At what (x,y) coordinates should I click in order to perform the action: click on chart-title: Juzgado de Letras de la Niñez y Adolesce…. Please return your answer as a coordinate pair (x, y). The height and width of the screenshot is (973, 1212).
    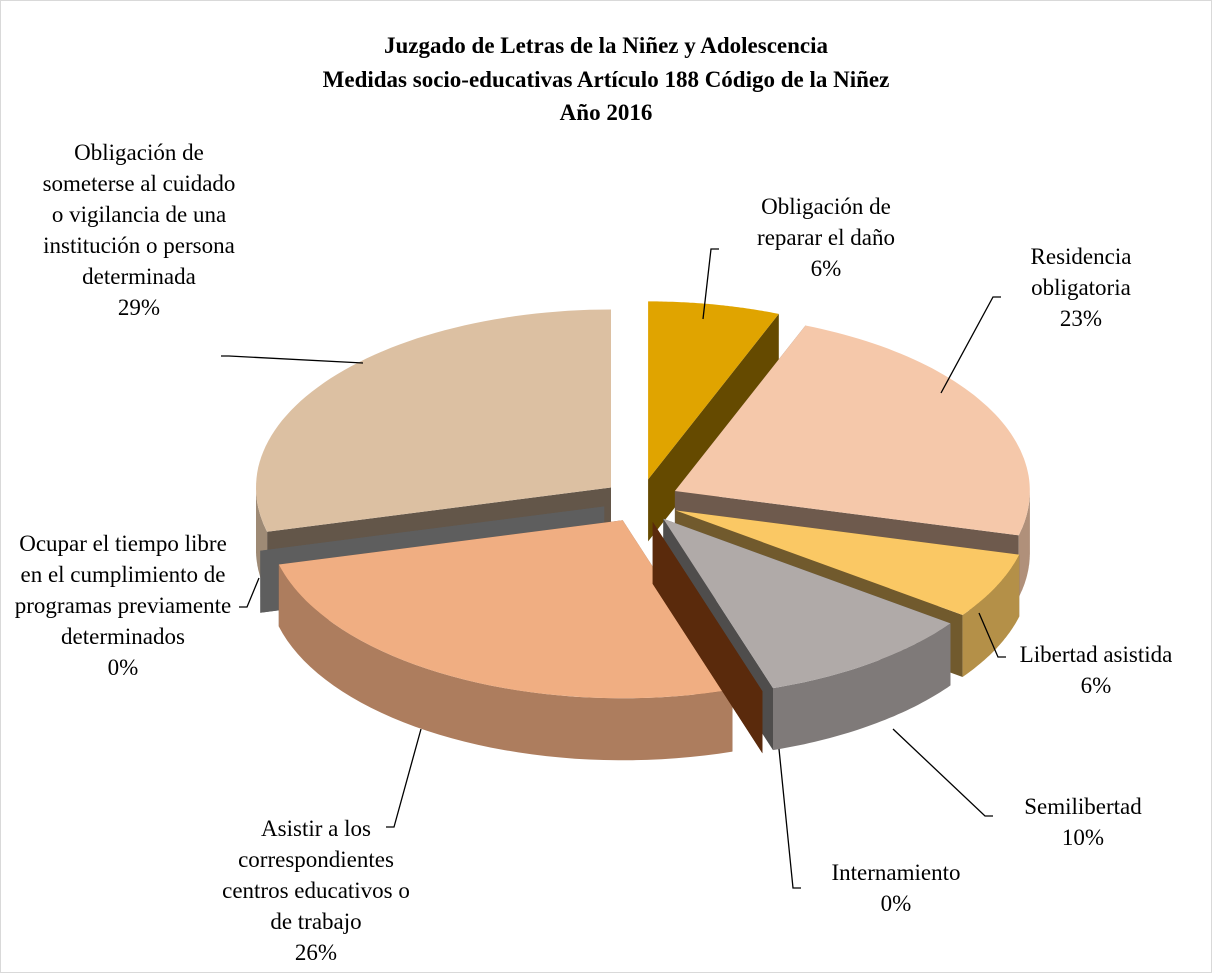
    Looking at the image, I should click on (606, 45).